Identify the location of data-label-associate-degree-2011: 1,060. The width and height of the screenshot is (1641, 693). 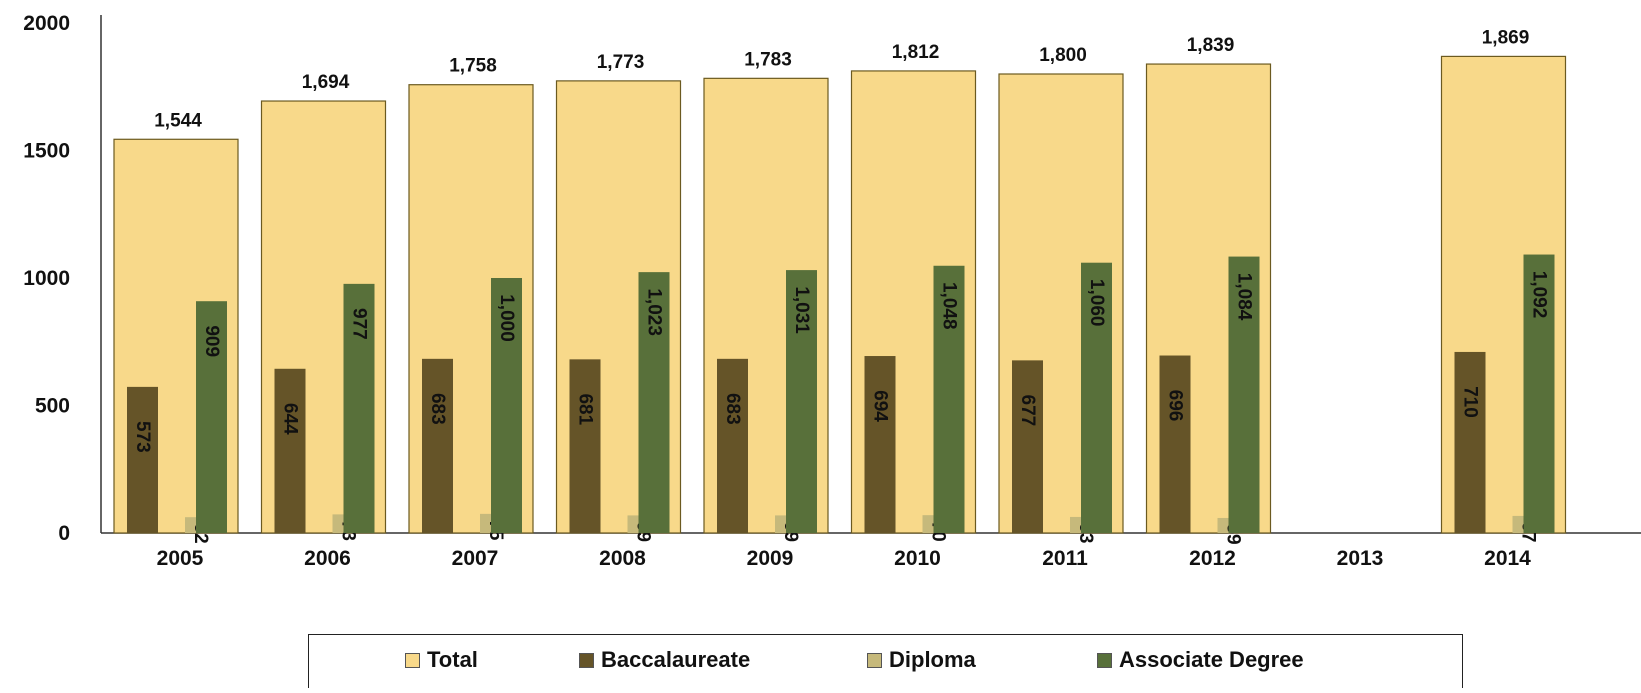
(1096, 303).